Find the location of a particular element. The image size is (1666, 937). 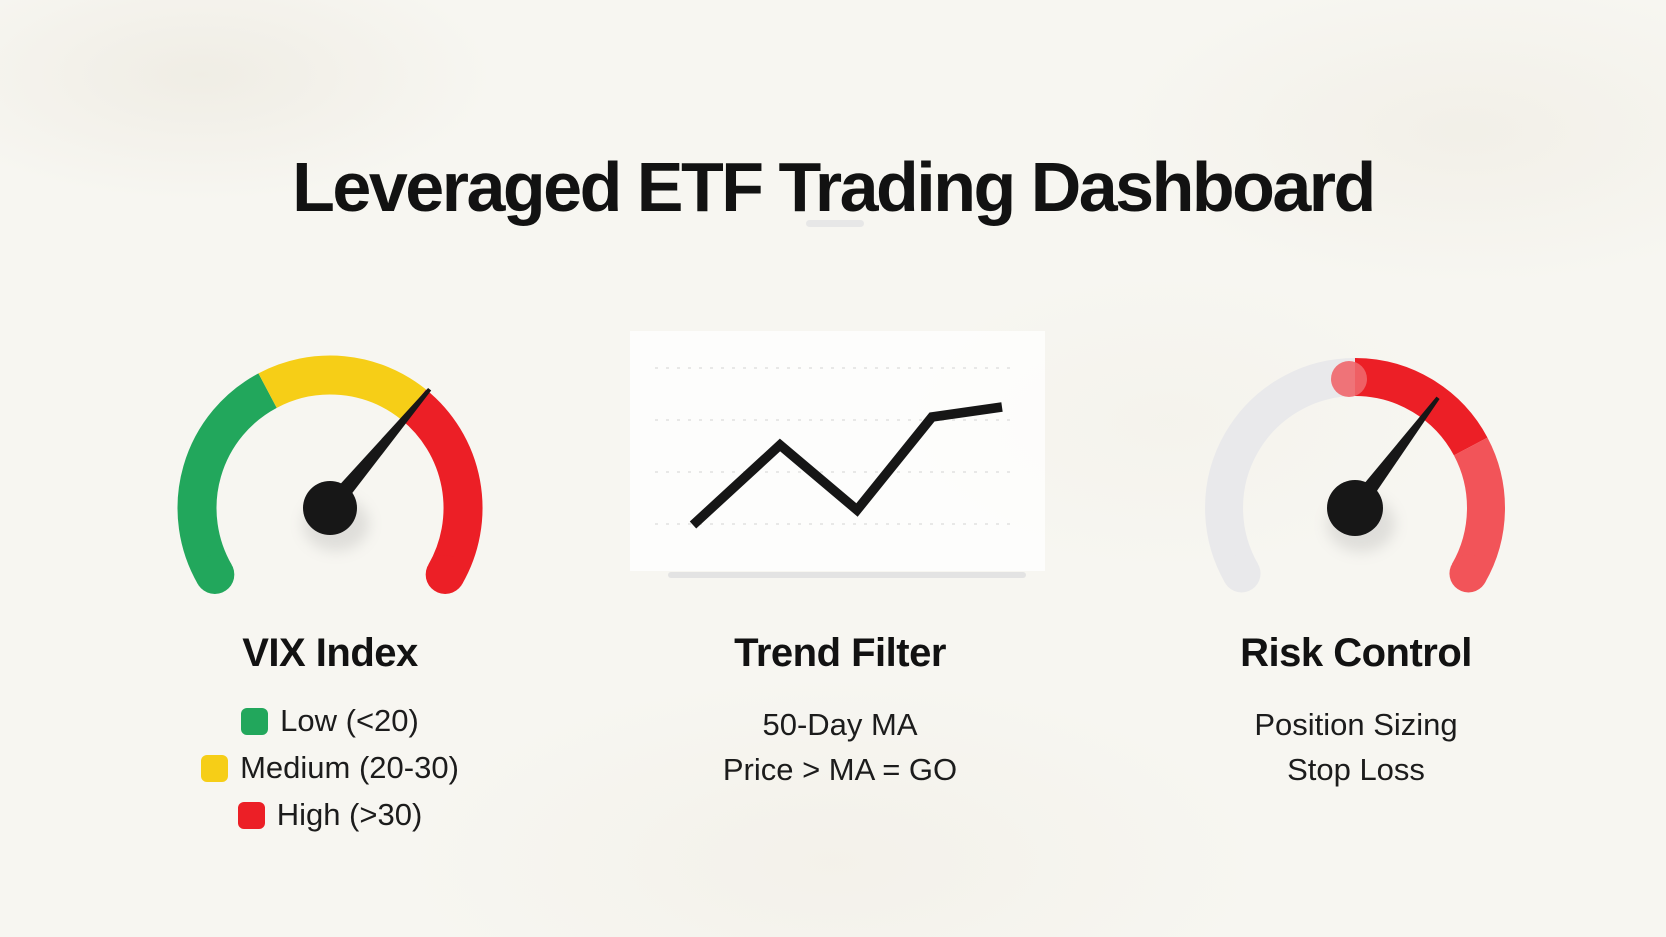

vix-legend-row-low: Low (<20) is located at coordinates (330, 721).